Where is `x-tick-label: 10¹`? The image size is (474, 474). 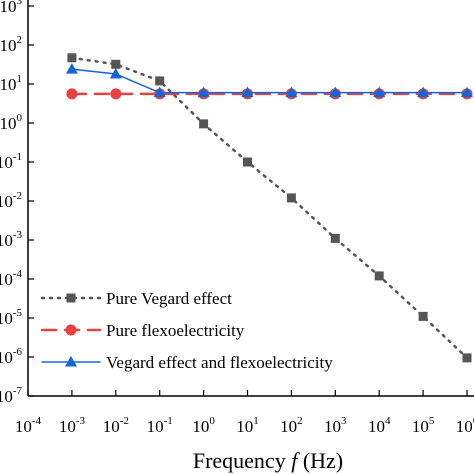
x-tick-label: 10¹ is located at coordinates (247, 425).